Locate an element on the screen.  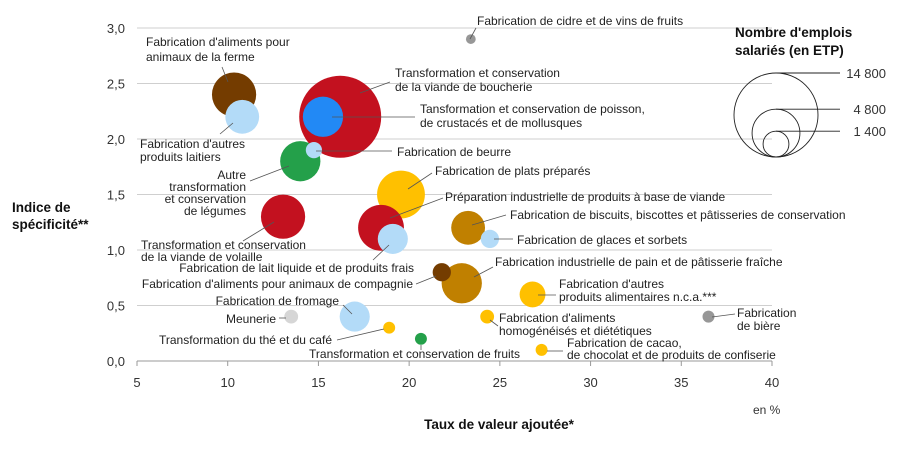
legend-value: 1 400 is located at coordinates (869, 131).